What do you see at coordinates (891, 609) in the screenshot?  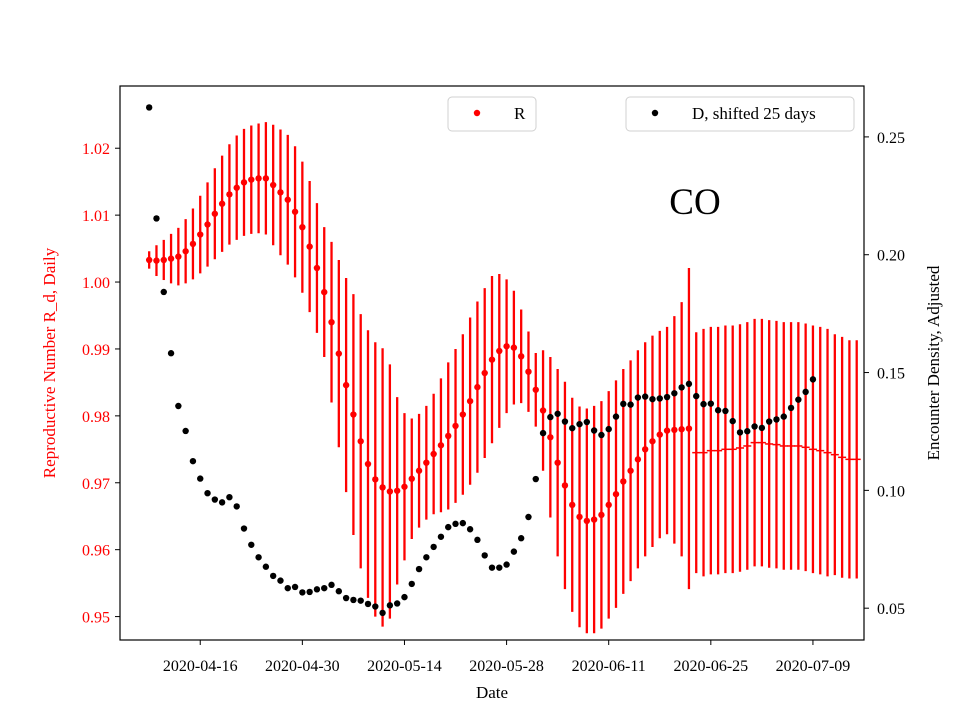 I see `right-y-tick-label: 0.05` at bounding box center [891, 609].